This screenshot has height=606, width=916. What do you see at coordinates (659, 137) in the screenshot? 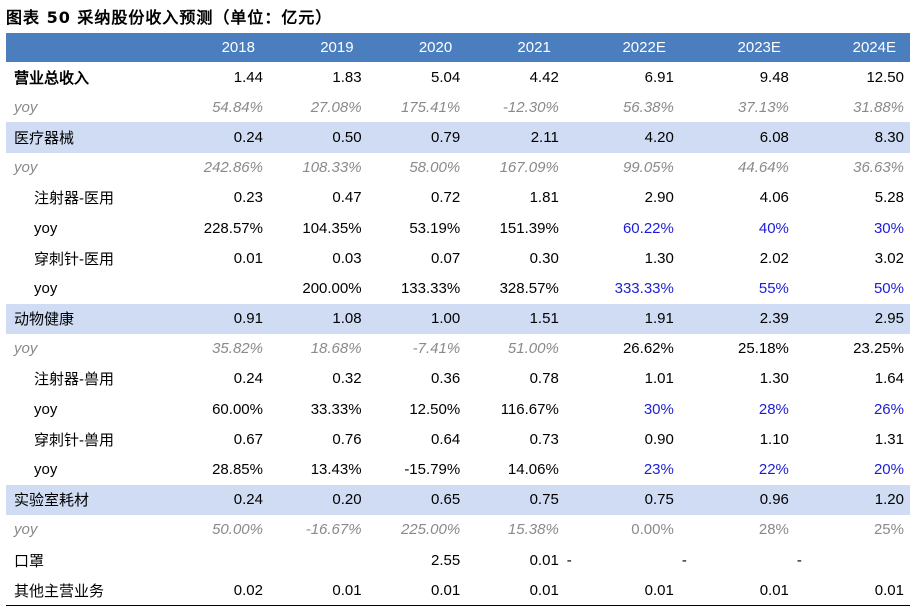
I see `table-cell: 4.20` at bounding box center [659, 137].